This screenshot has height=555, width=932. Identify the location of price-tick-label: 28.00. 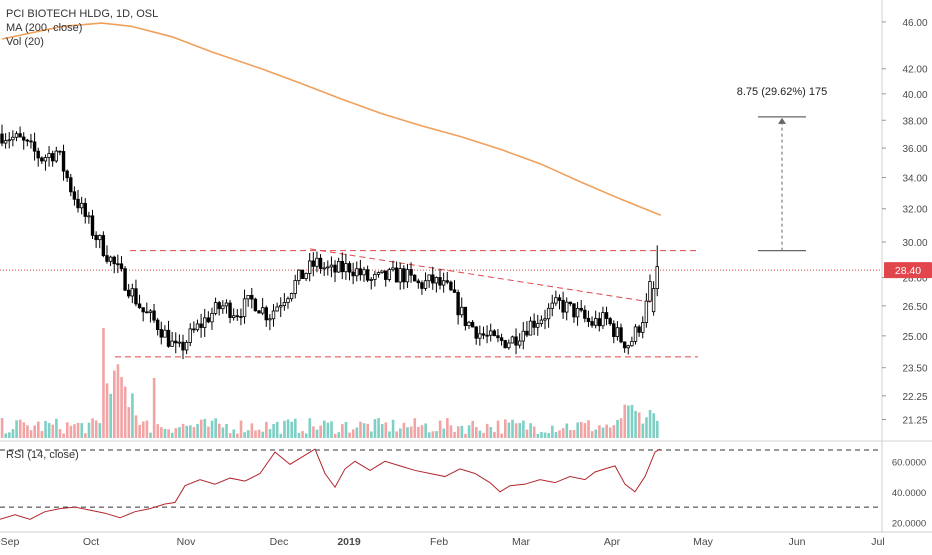
(914, 278).